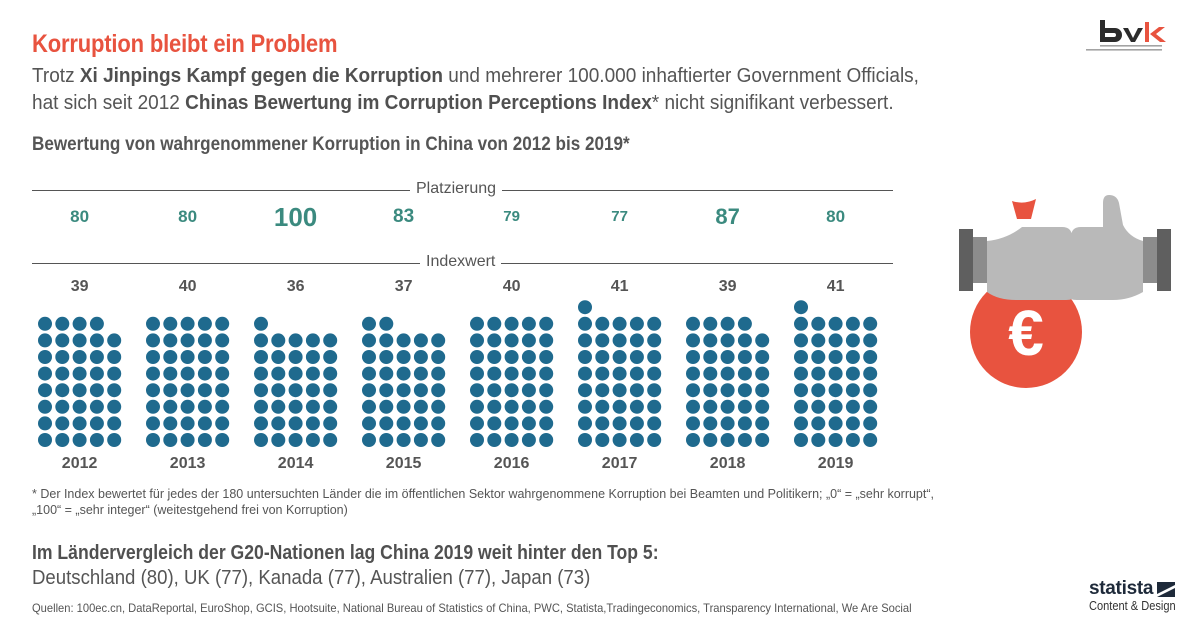  Describe the element at coordinates (511, 217) in the screenshot. I see `rank-value-2016: 79` at that location.